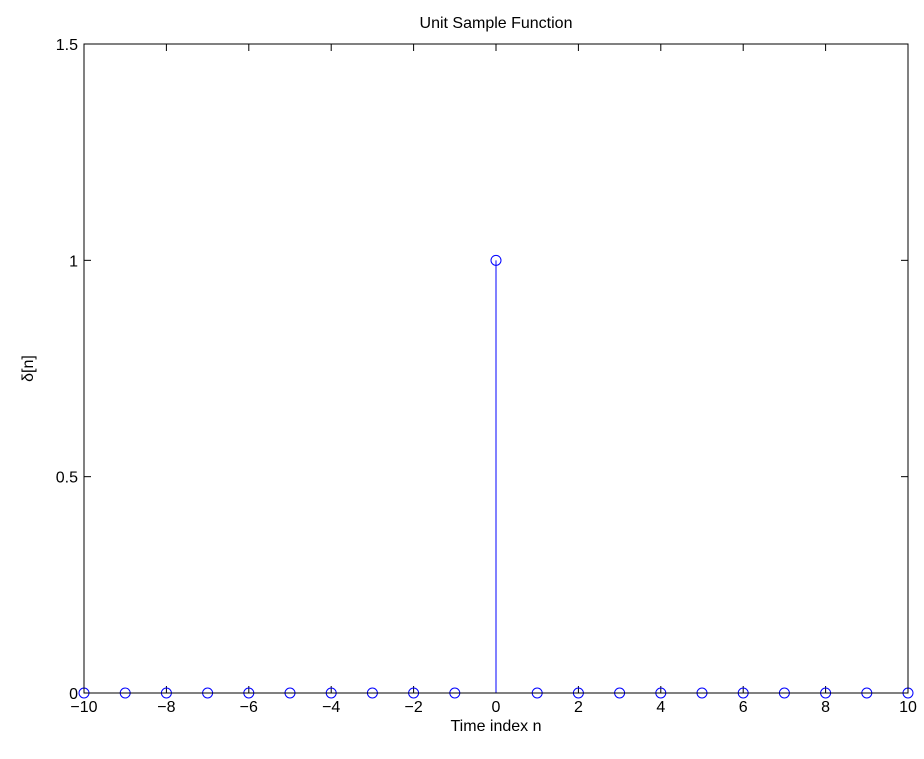 The image size is (924, 759). I want to click on y-tick-label: 1, so click(73, 261).